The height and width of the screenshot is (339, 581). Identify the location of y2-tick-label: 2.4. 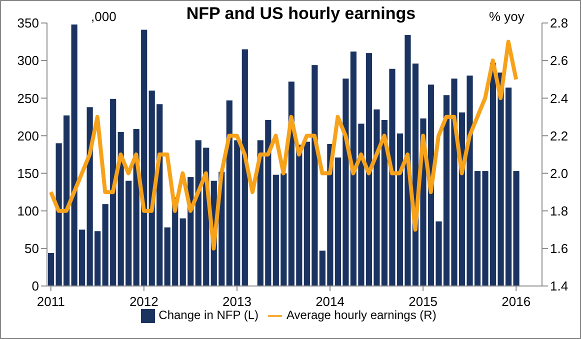
(559, 98).